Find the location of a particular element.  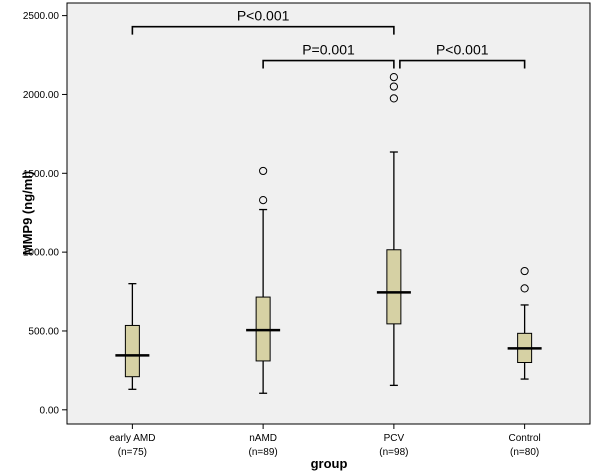

y-axis: 0.00 500.00 1000.00 1500.00 2000.00 2500.00 is located at coordinates (45, 213).